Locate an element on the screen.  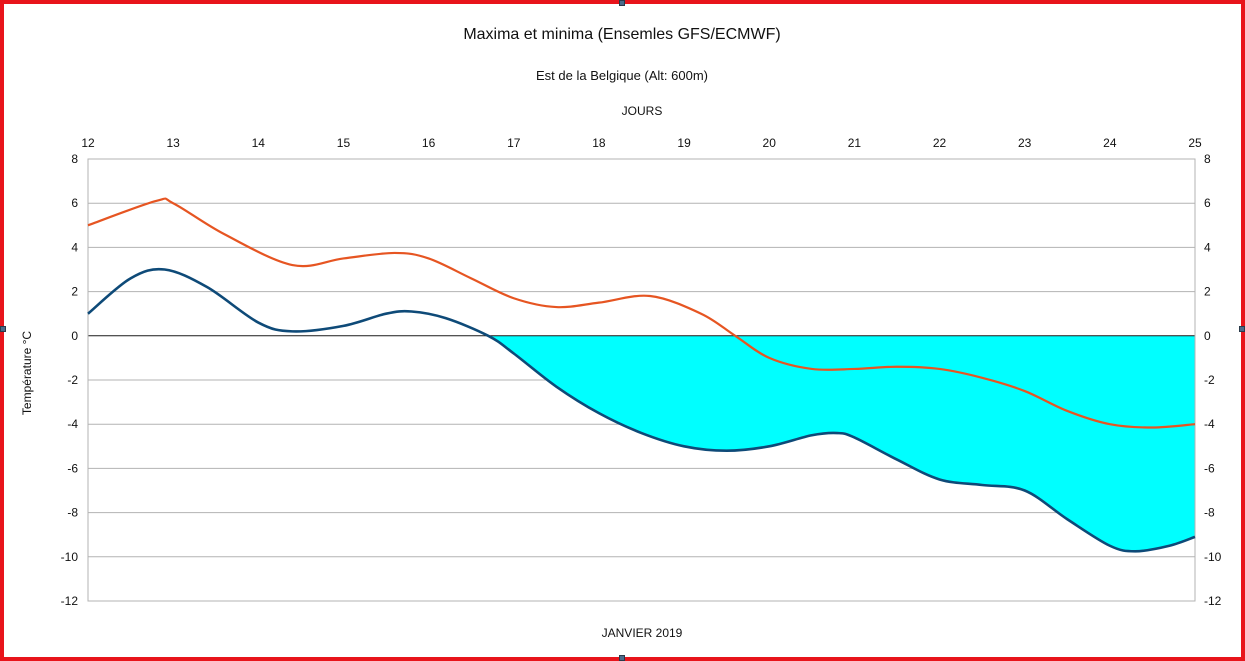
y-tick-label-left: -4 is located at coordinates (72, 424).